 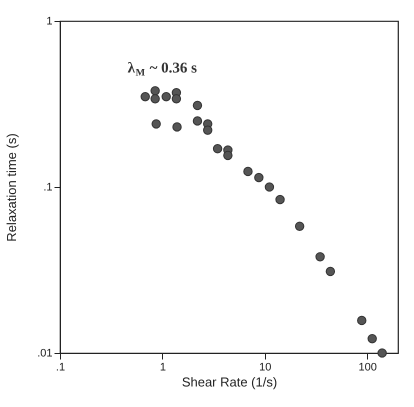 What do you see at coordinates (367, 368) in the screenshot?
I see `x-tick-label: 100` at bounding box center [367, 368].